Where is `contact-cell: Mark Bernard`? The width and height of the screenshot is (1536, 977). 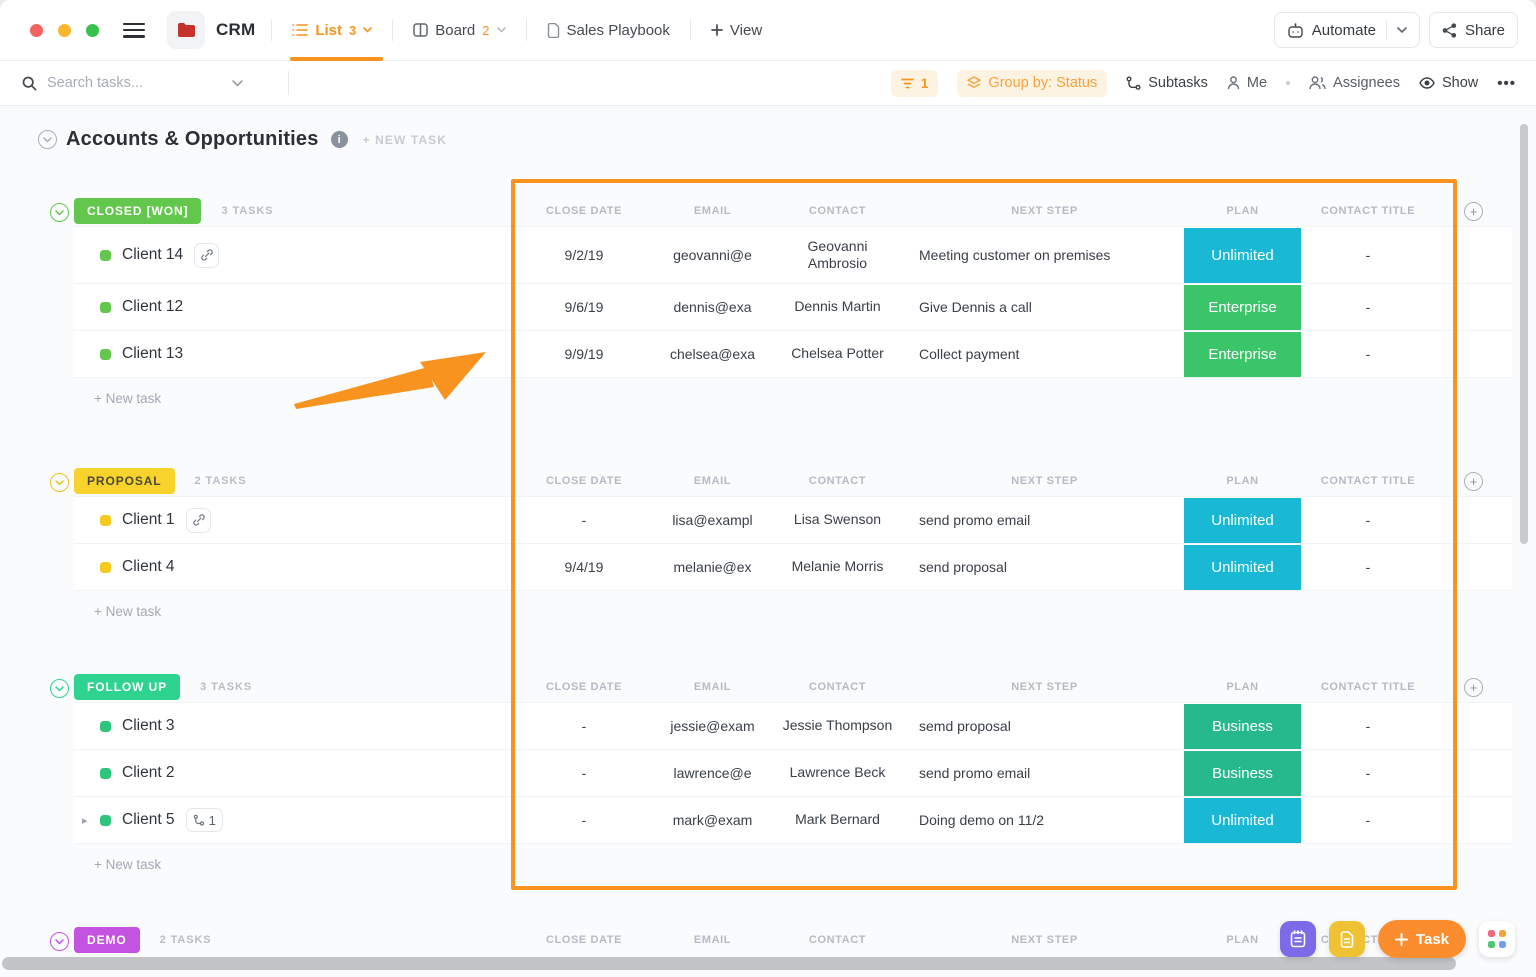
contact-cell: Mark Bernard is located at coordinates (837, 819).